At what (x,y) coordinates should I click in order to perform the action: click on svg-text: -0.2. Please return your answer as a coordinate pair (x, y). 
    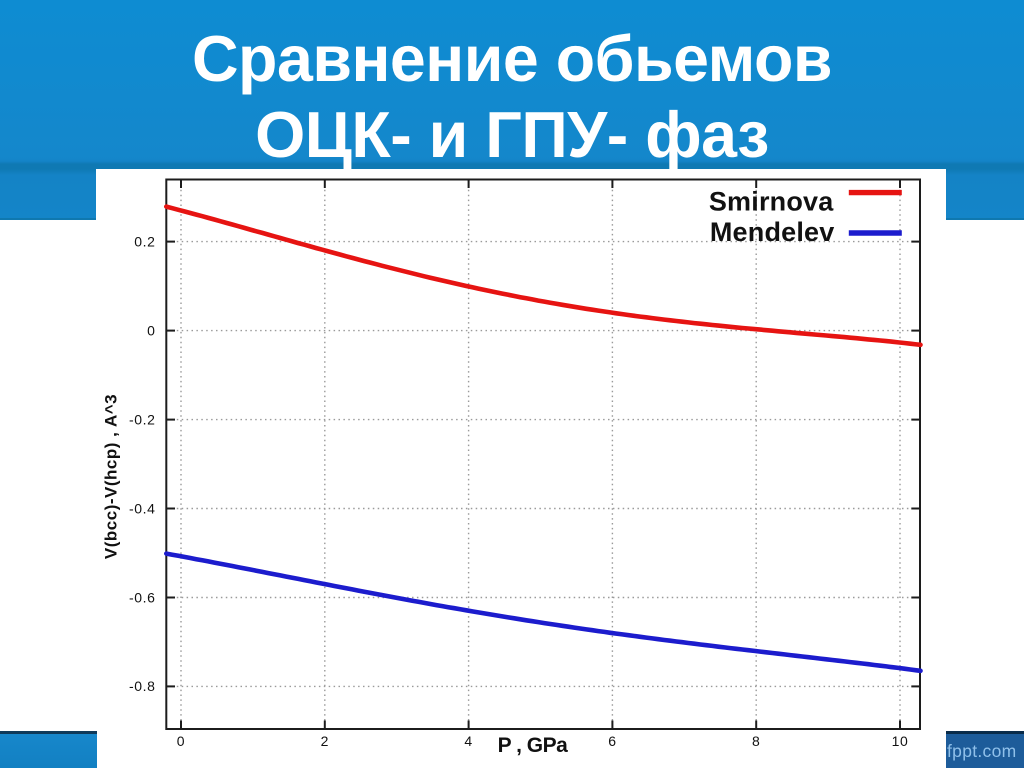
    Looking at the image, I should click on (142, 419).